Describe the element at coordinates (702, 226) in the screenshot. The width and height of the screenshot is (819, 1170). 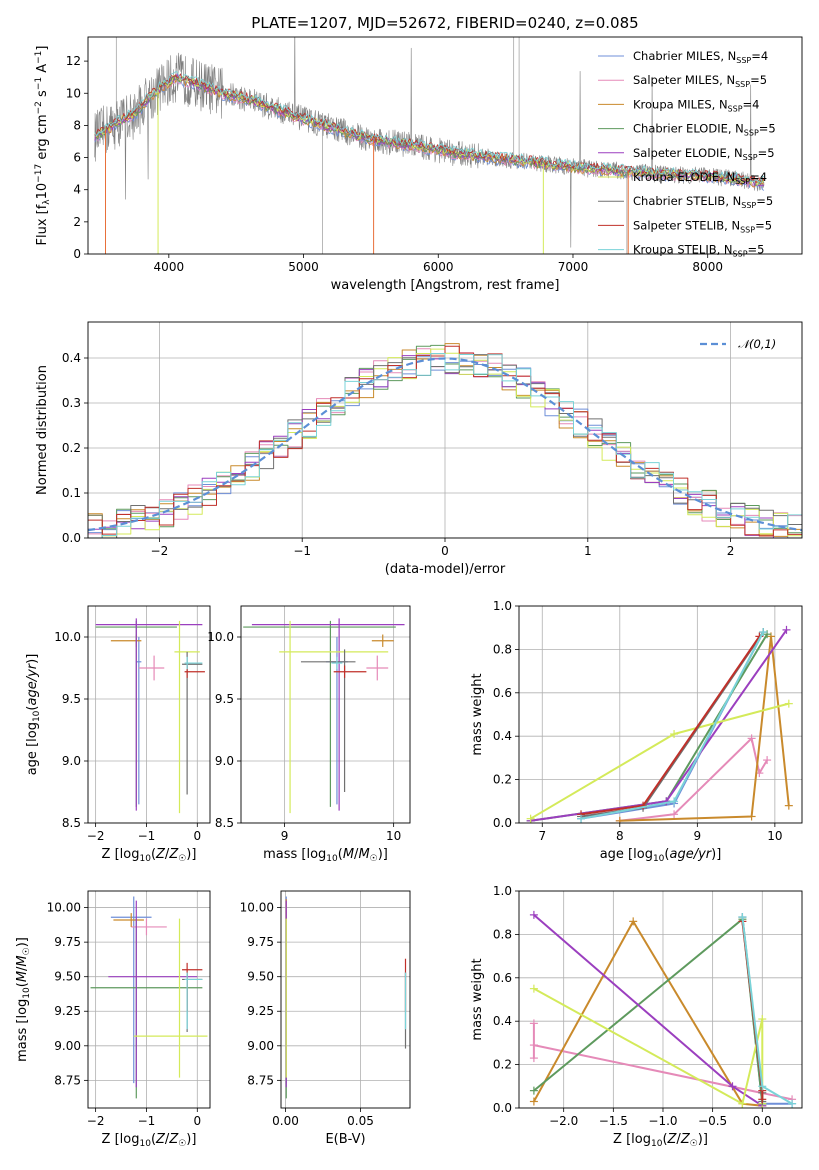
I see `legend-entry: Salpeter STELIB, NSSP=5` at that location.